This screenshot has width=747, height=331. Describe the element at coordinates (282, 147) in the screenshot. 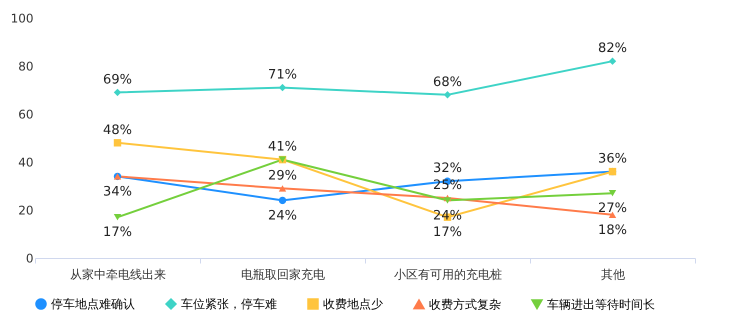

I see `data-label: 41%` at that location.